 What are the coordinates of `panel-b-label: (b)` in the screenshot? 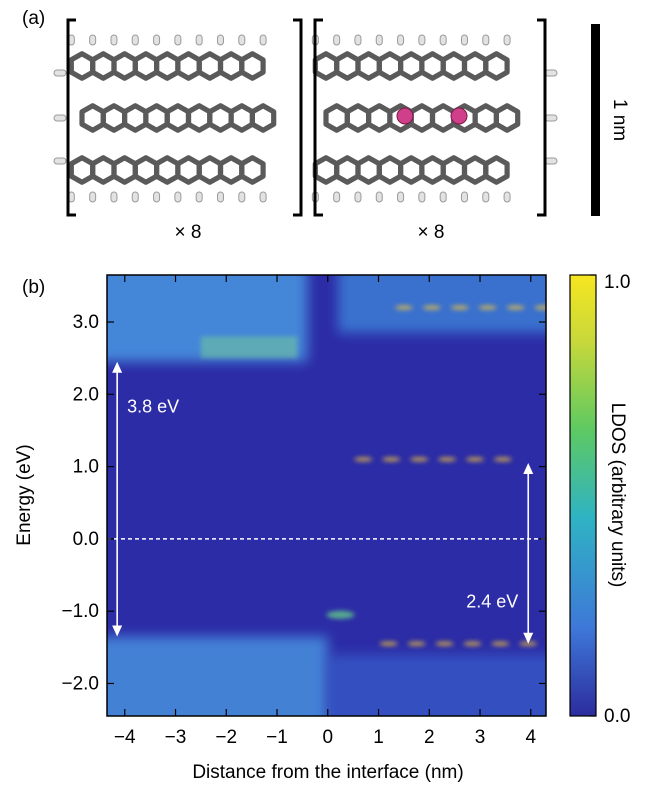 It's located at (33, 287).